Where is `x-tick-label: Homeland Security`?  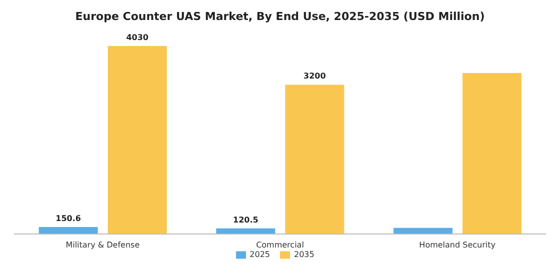
x-tick-label: Homeland Security is located at coordinates (457, 245).